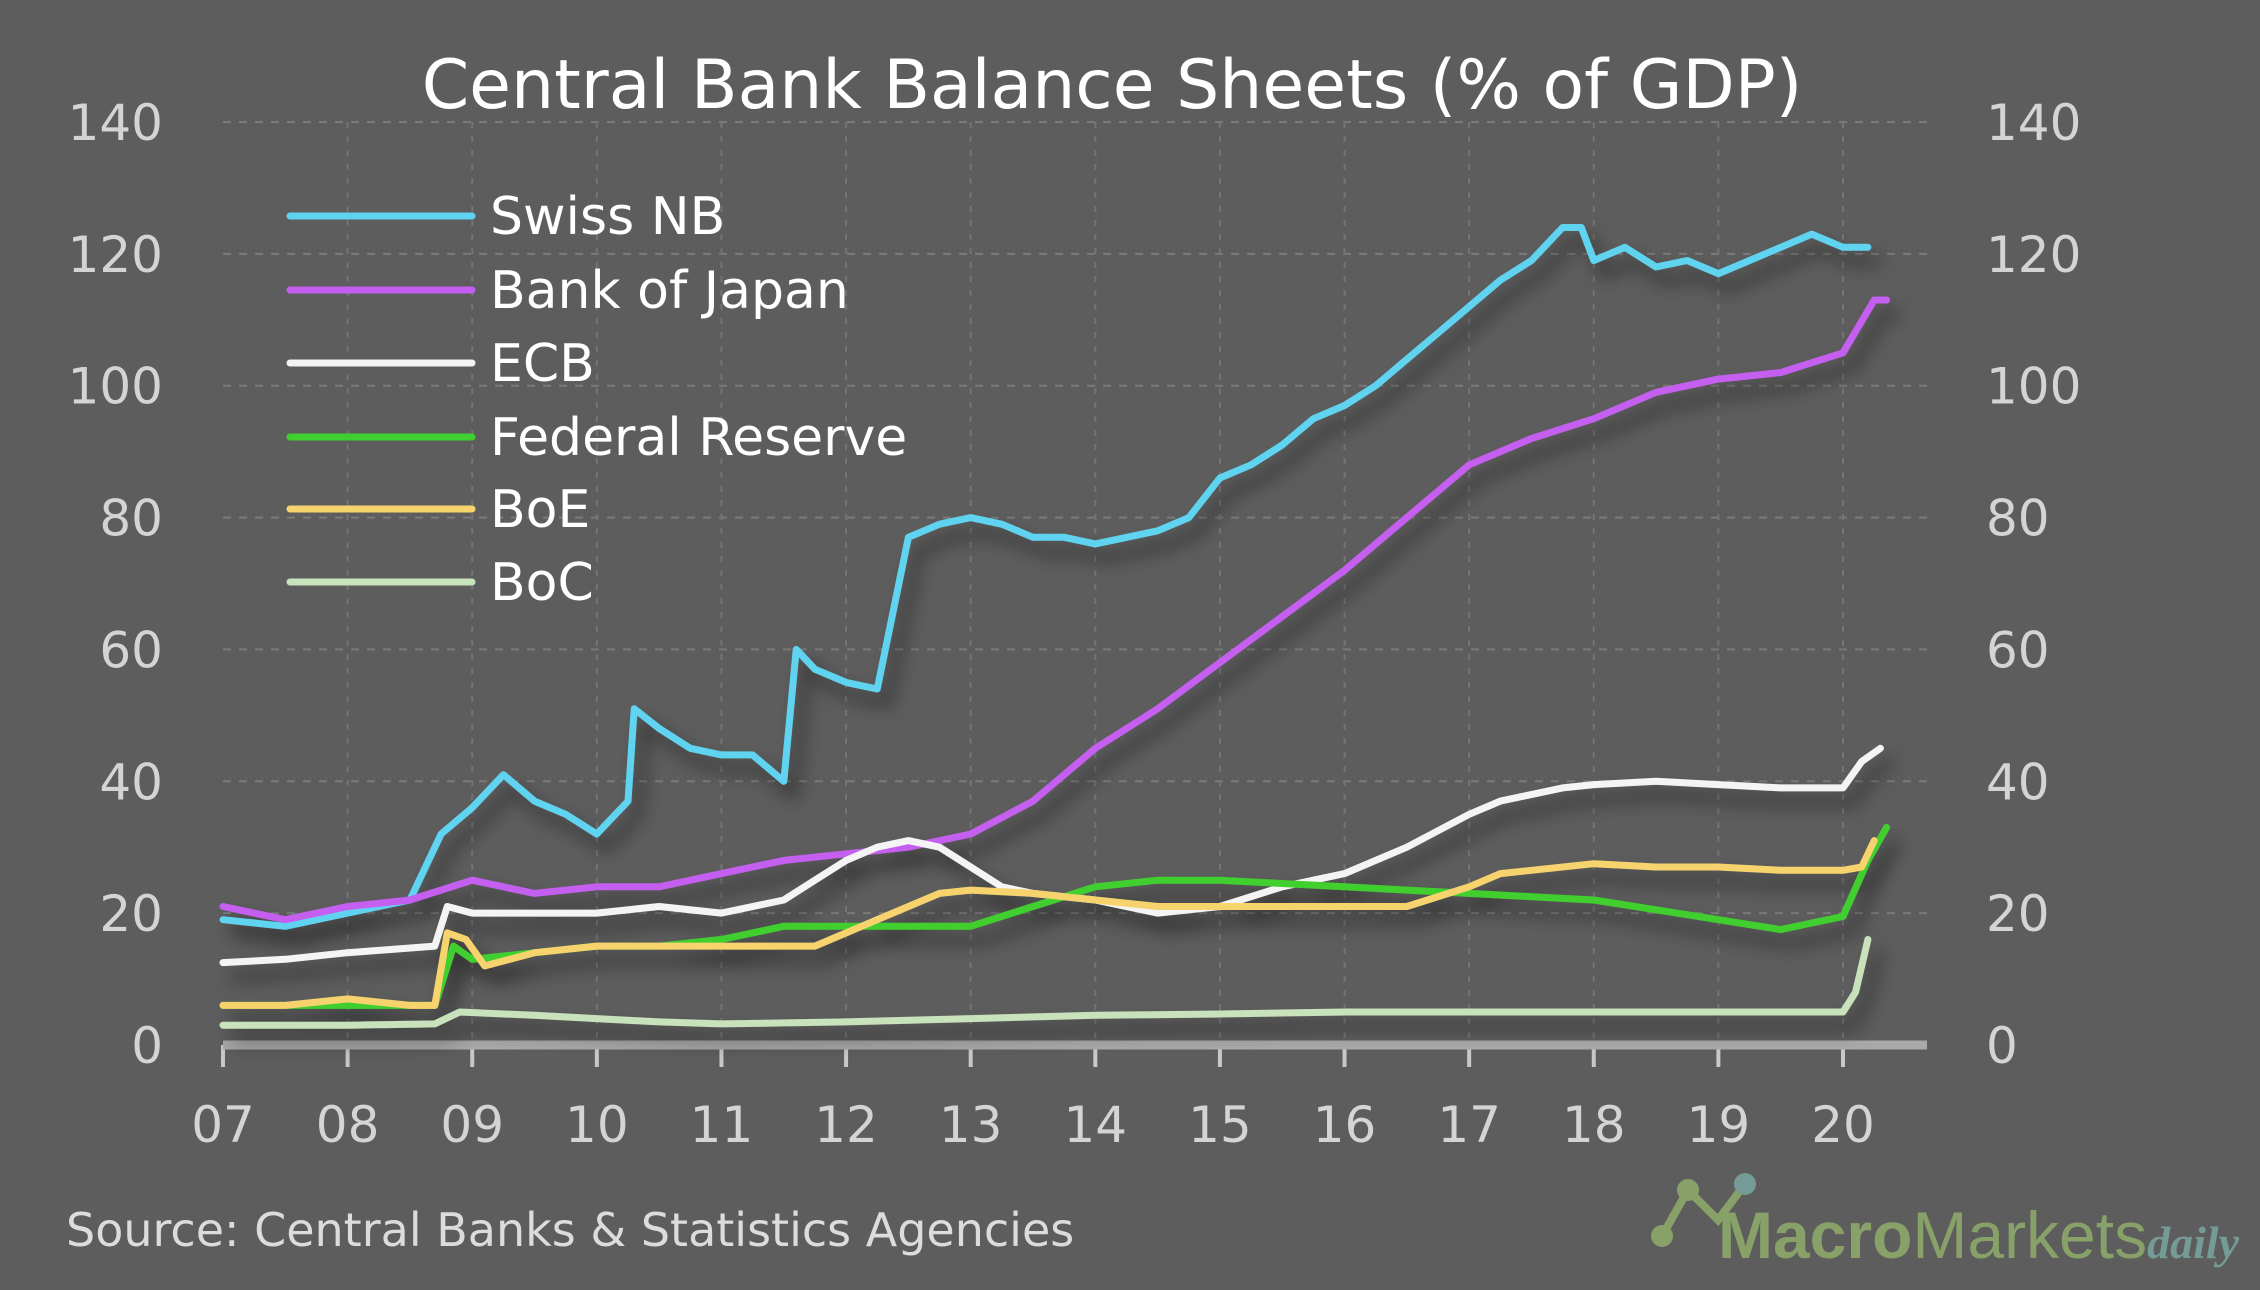 Image resolution: width=2260 pixels, height=1290 pixels. I want to click on series-line-boc, so click(1045, 982).